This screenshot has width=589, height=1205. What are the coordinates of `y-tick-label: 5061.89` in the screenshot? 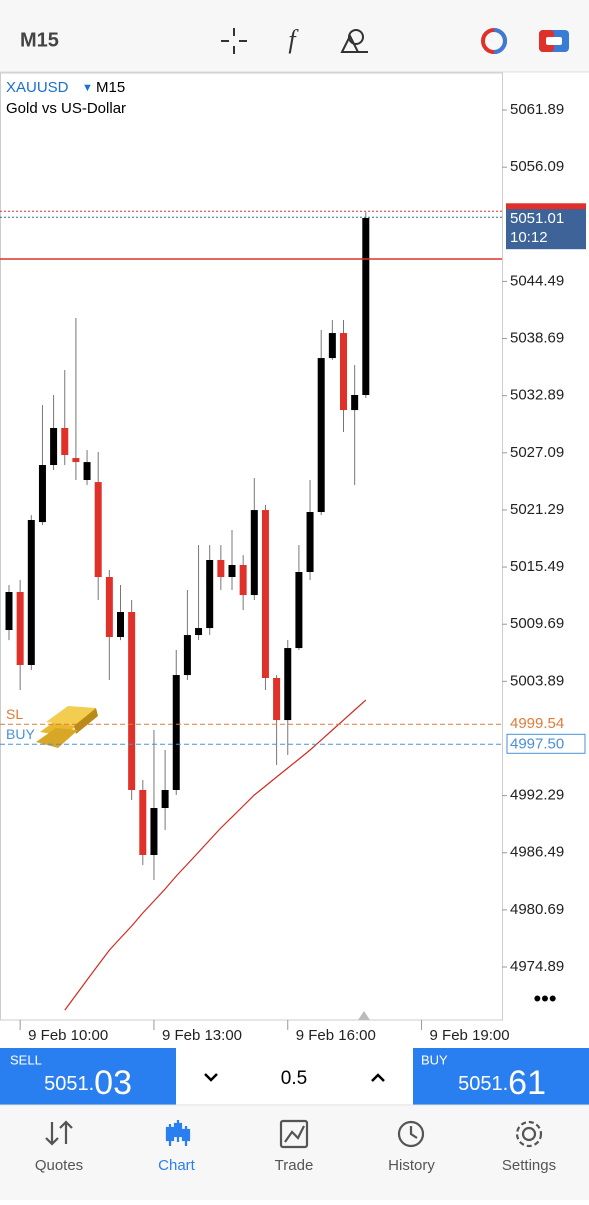 It's located at (537, 109).